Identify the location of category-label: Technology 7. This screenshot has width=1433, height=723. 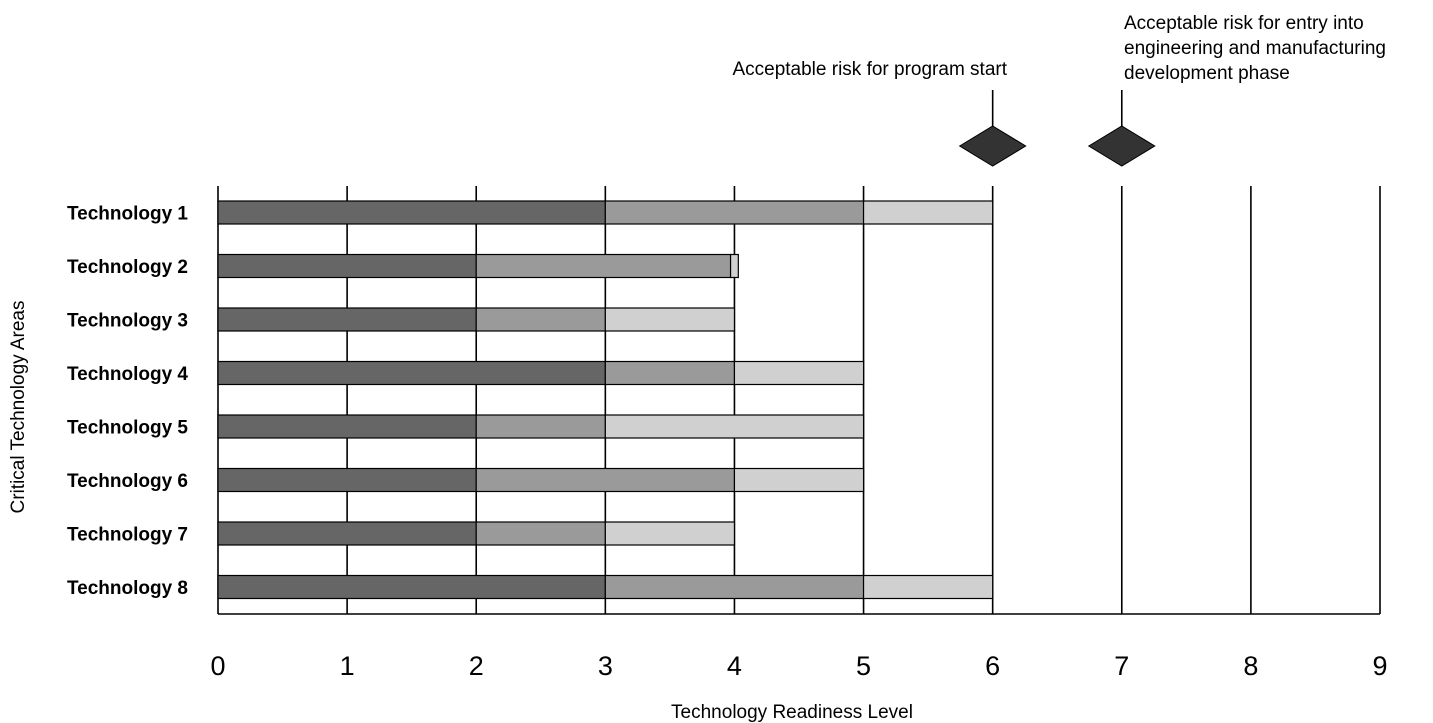
(127, 535).